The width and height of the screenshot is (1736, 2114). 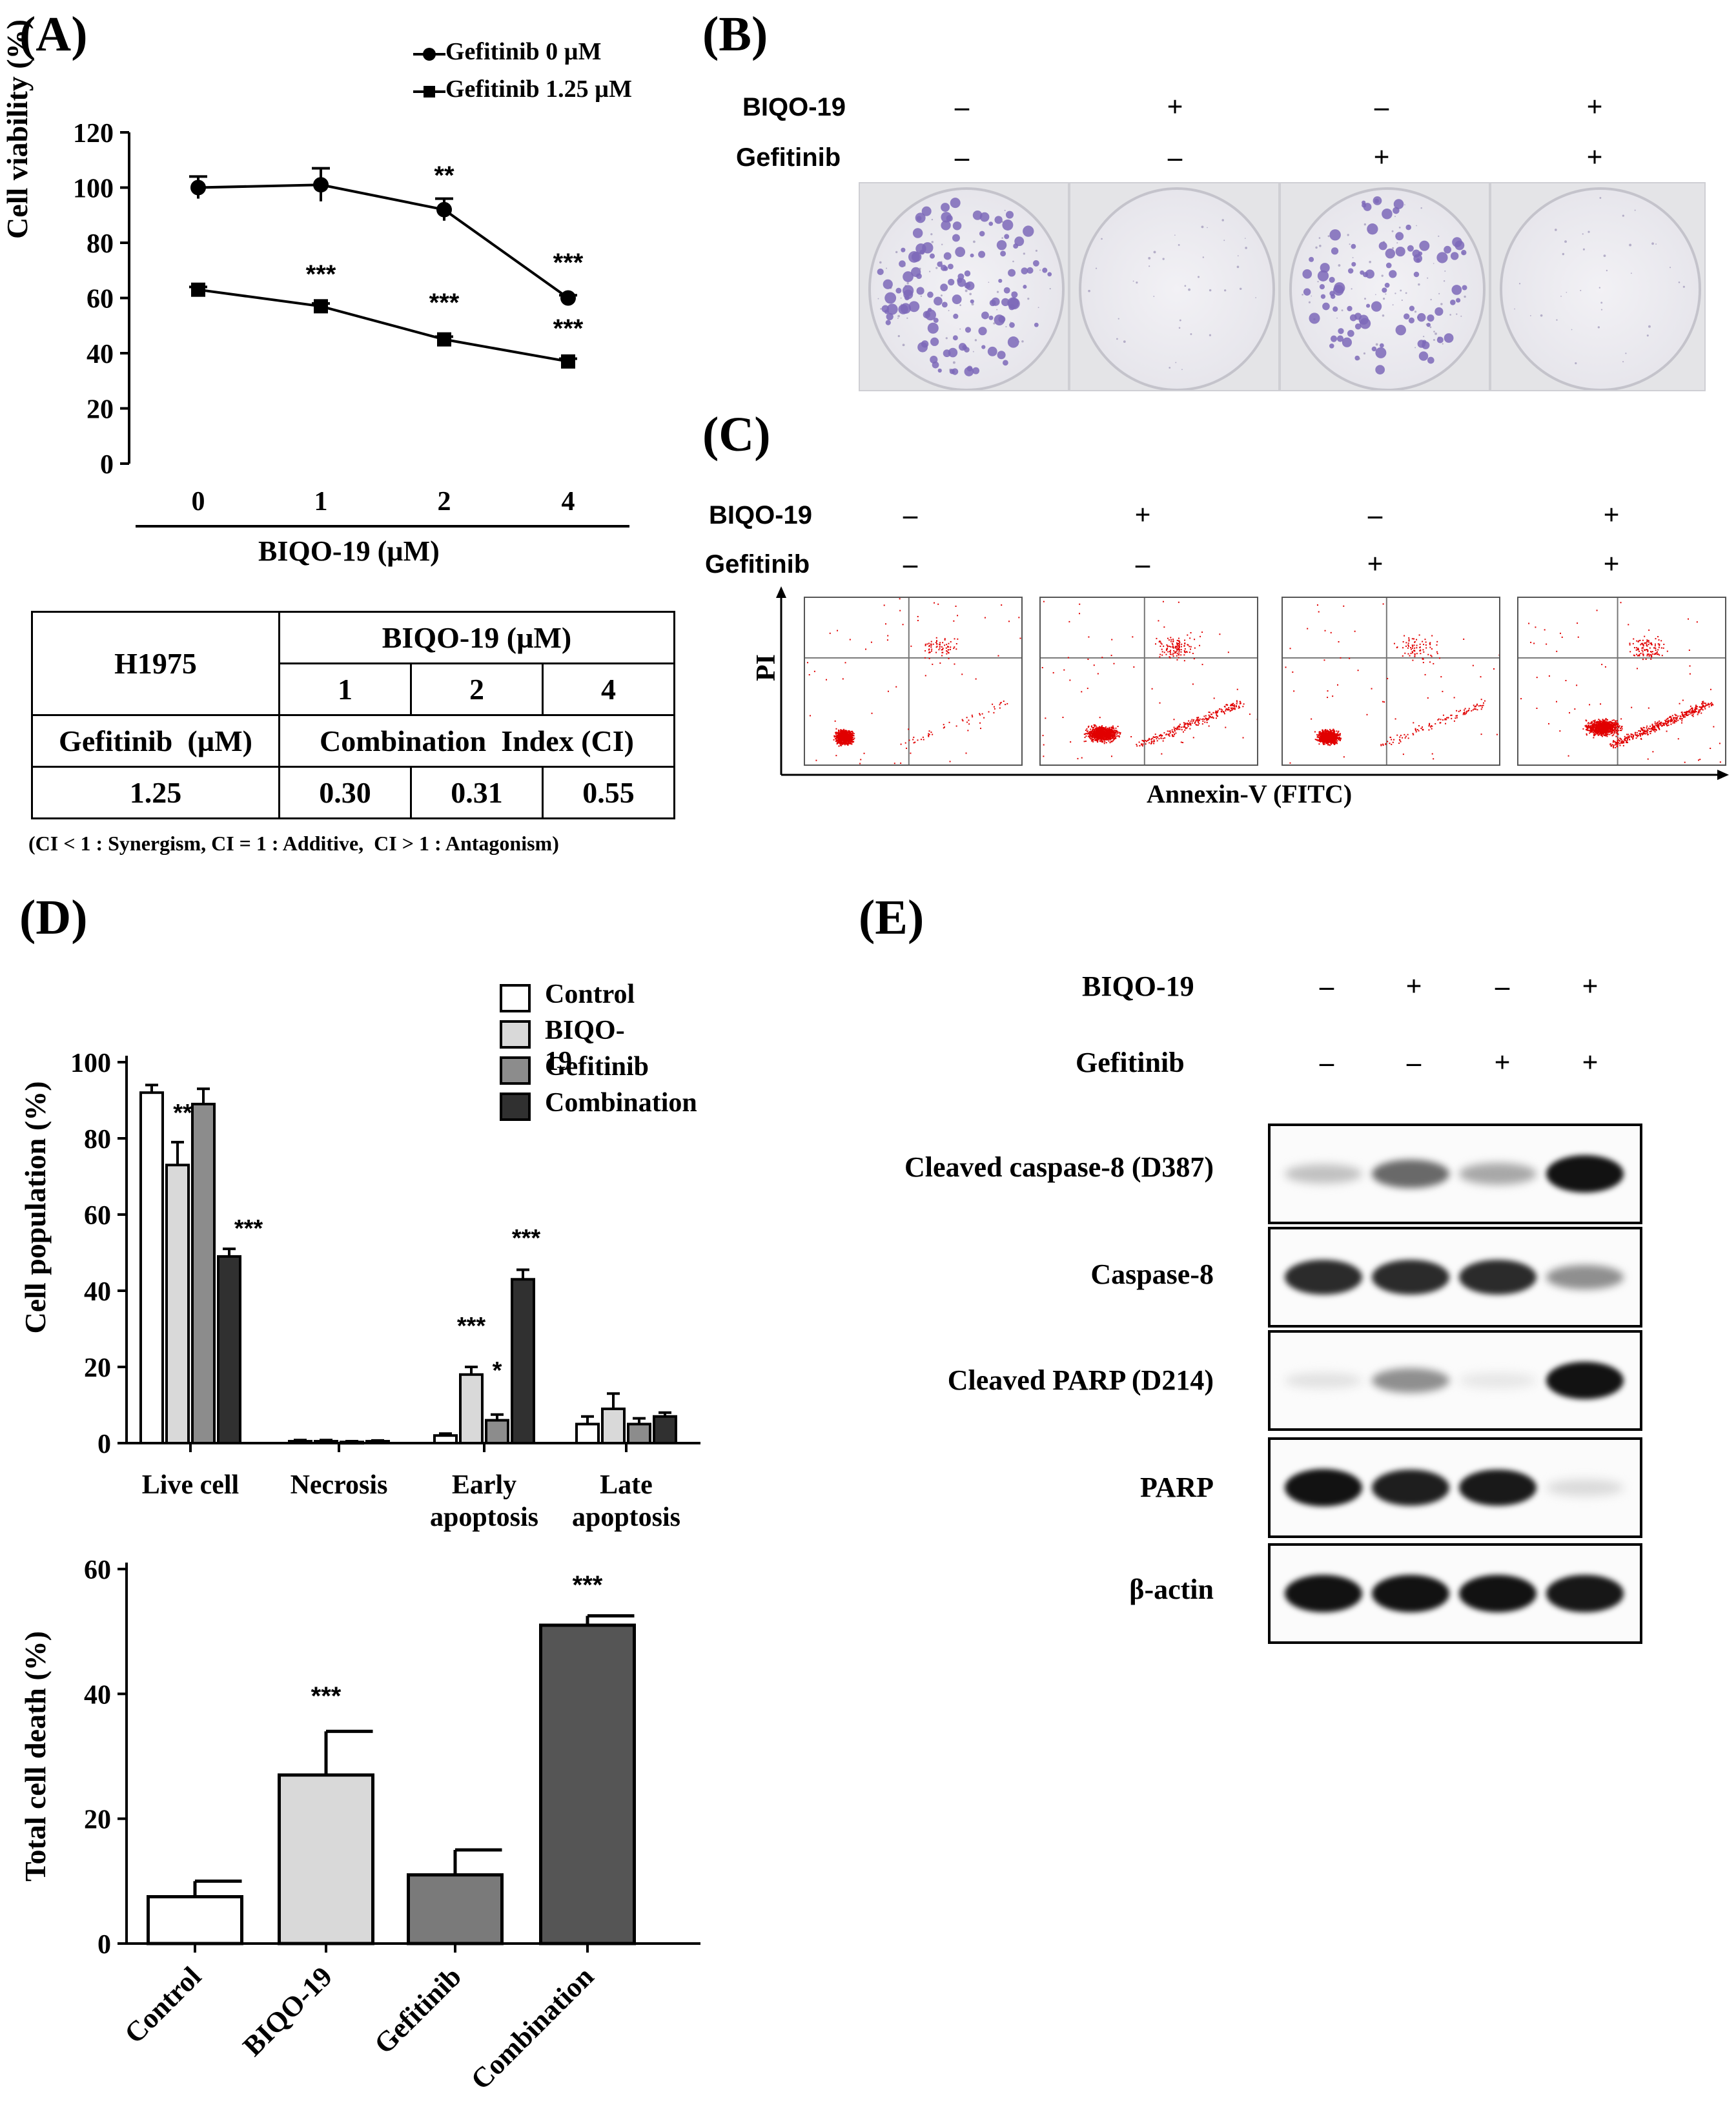 I want to click on viability-ytick-label: 80, so click(x=100, y=244).